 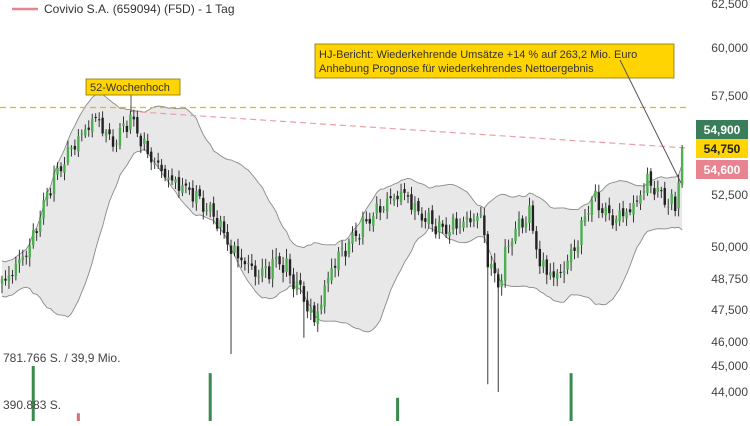 I want to click on price-tag-label: 54,600, so click(x=722, y=170).